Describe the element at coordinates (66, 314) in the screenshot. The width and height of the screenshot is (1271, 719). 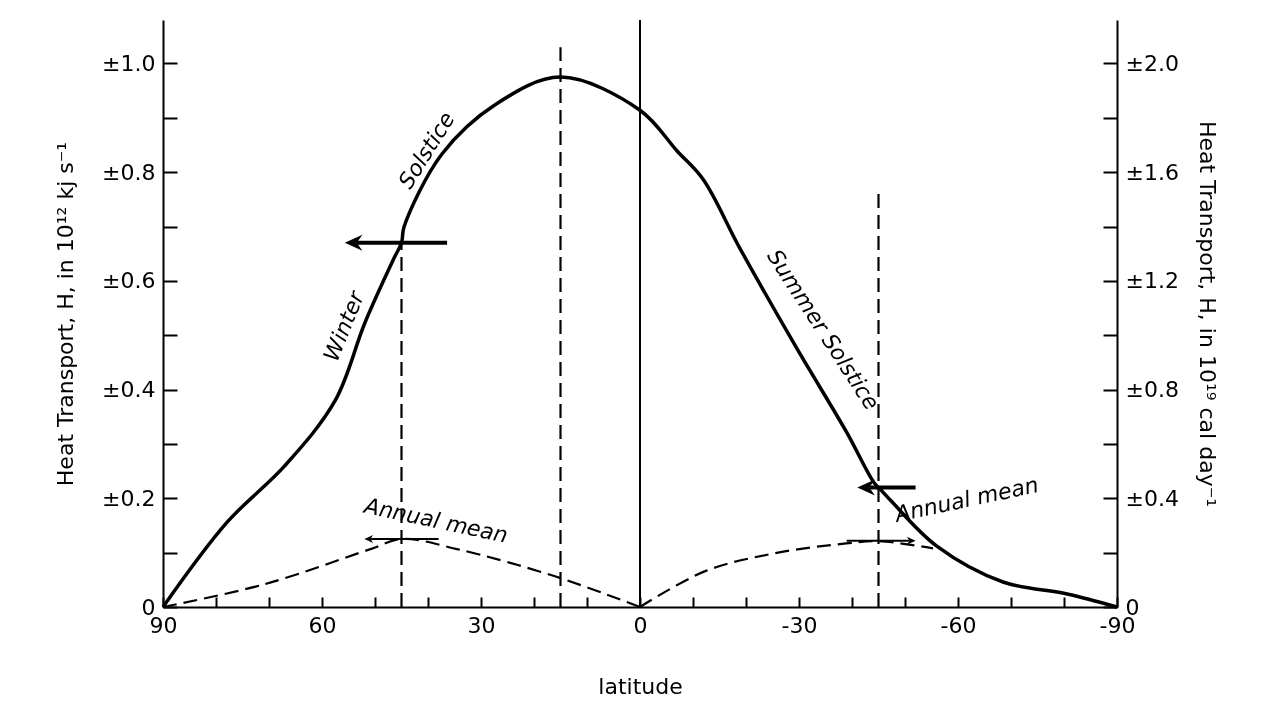
I see `y-axis-title: Heat Transport, H, in 10¹² kj s⁻¹` at that location.